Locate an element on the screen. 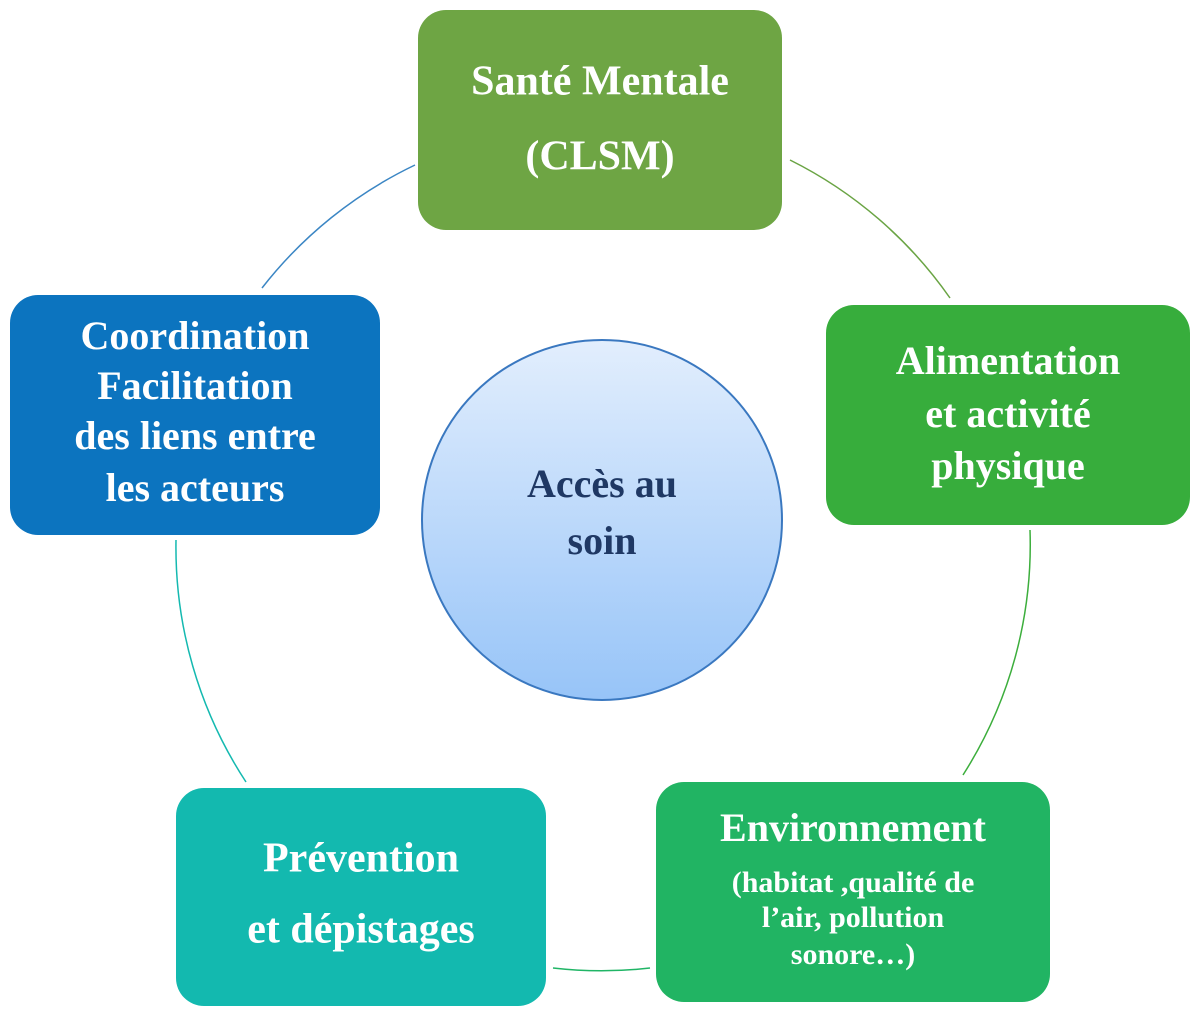 The height and width of the screenshot is (1009, 1192). center-circle is located at coordinates (602, 520).